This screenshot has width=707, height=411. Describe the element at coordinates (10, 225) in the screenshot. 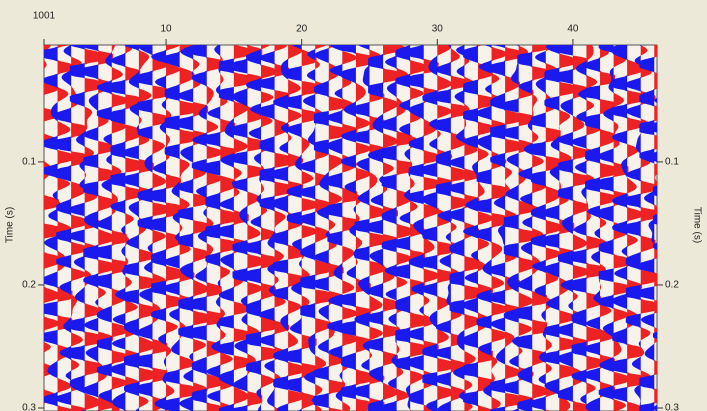

I see `y-axis-label: Time (s)` at that location.